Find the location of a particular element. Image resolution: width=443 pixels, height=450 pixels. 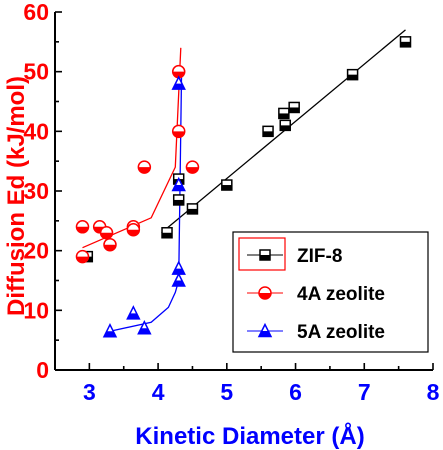

y-tick-label: 60 is located at coordinates (36, 12).